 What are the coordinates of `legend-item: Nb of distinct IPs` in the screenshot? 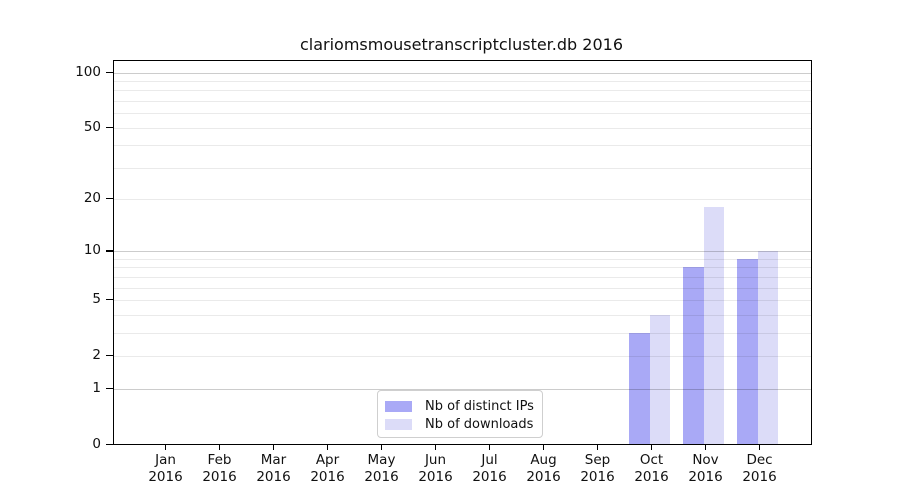 It's located at (463, 406).